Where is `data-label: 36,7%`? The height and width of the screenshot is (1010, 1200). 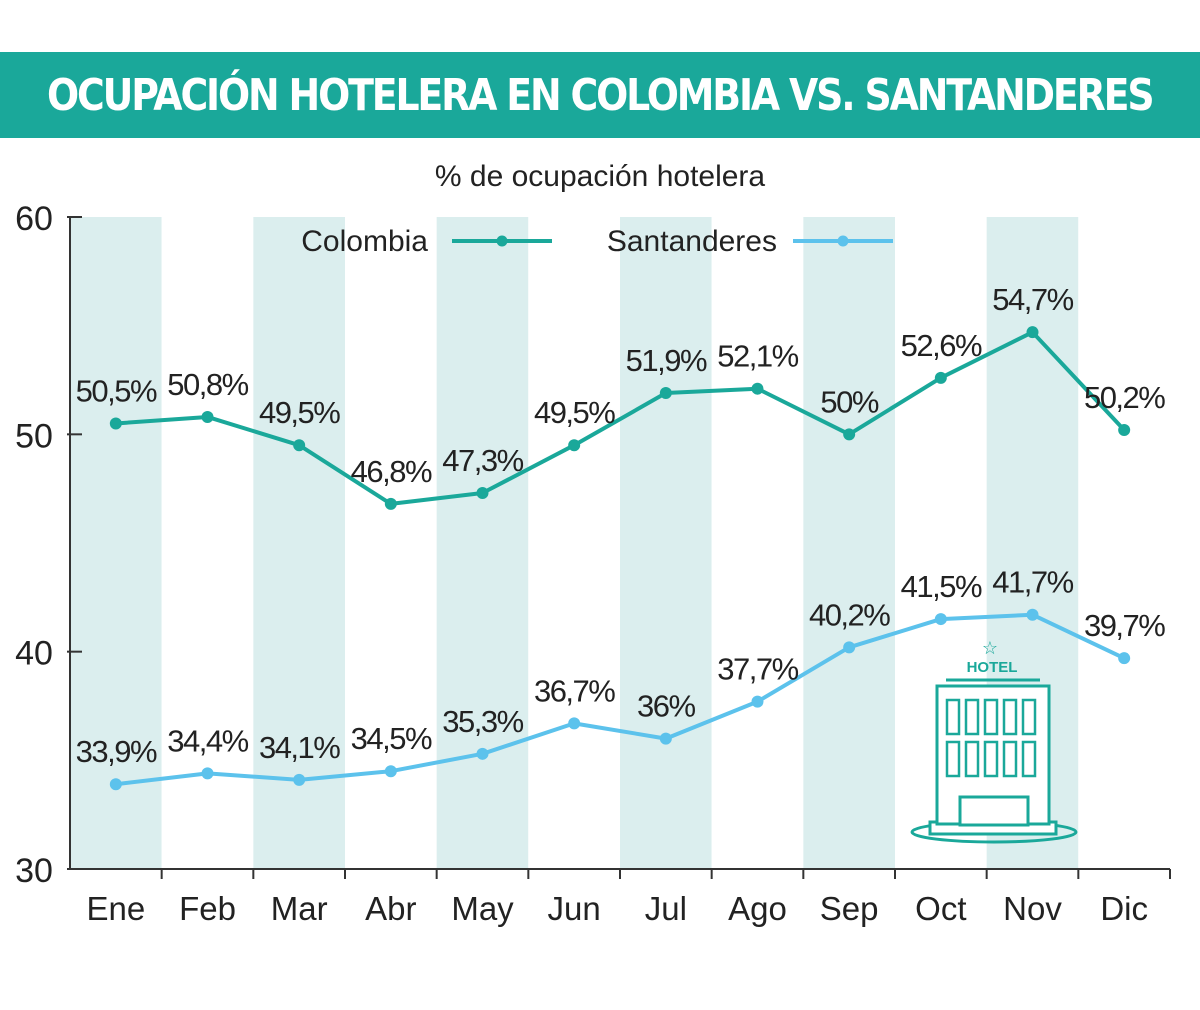 data-label: 36,7% is located at coordinates (574, 690).